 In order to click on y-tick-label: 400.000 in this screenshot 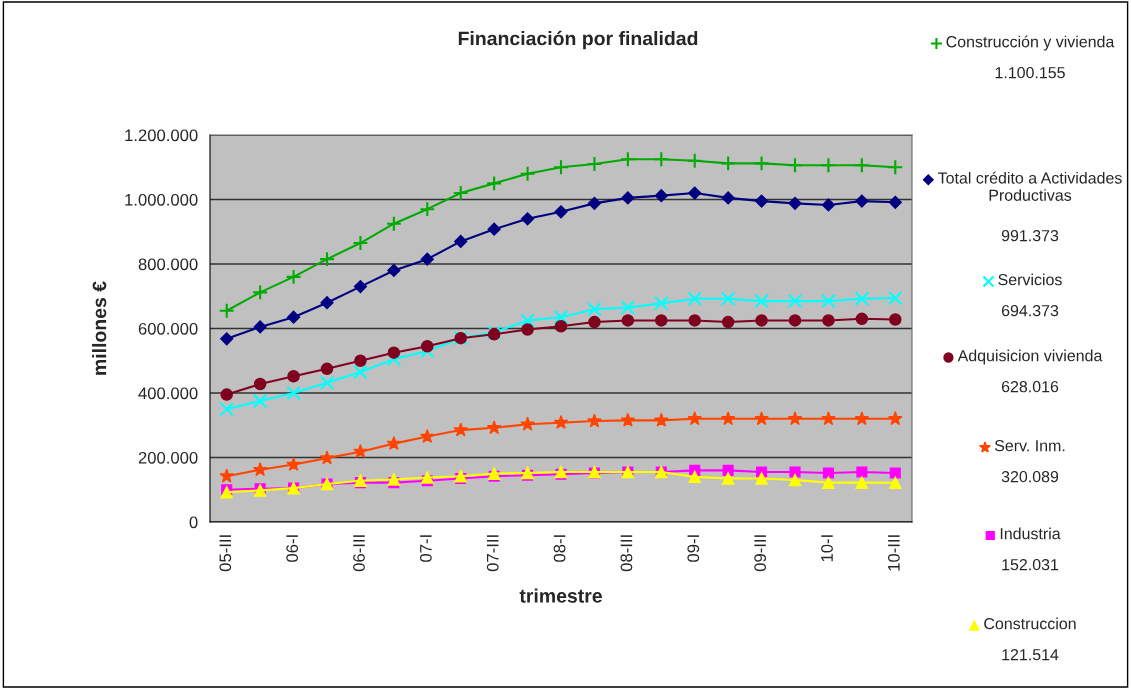, I will do `click(168, 393)`.